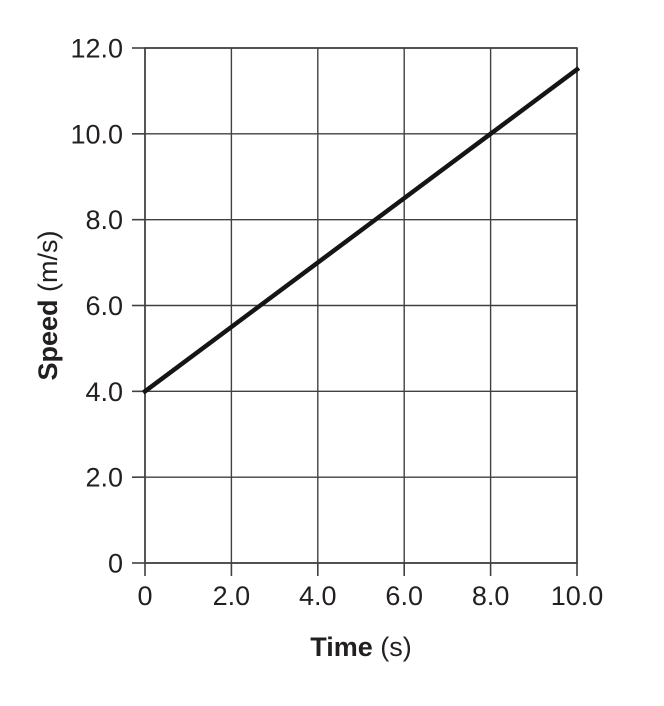 The width and height of the screenshot is (664, 706). What do you see at coordinates (48, 264) in the screenshot?
I see `y-axis-title-unit: (m/s)` at bounding box center [48, 264].